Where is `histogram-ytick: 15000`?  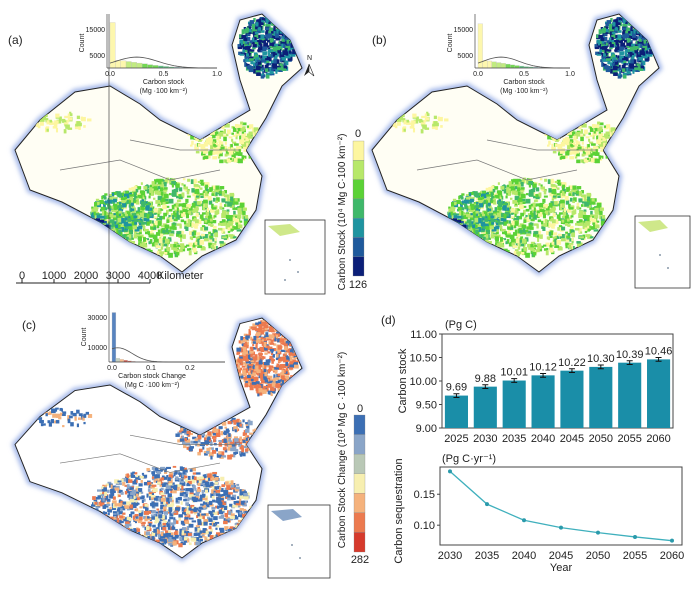
histogram-ytick: 15000 is located at coordinates (464, 30).